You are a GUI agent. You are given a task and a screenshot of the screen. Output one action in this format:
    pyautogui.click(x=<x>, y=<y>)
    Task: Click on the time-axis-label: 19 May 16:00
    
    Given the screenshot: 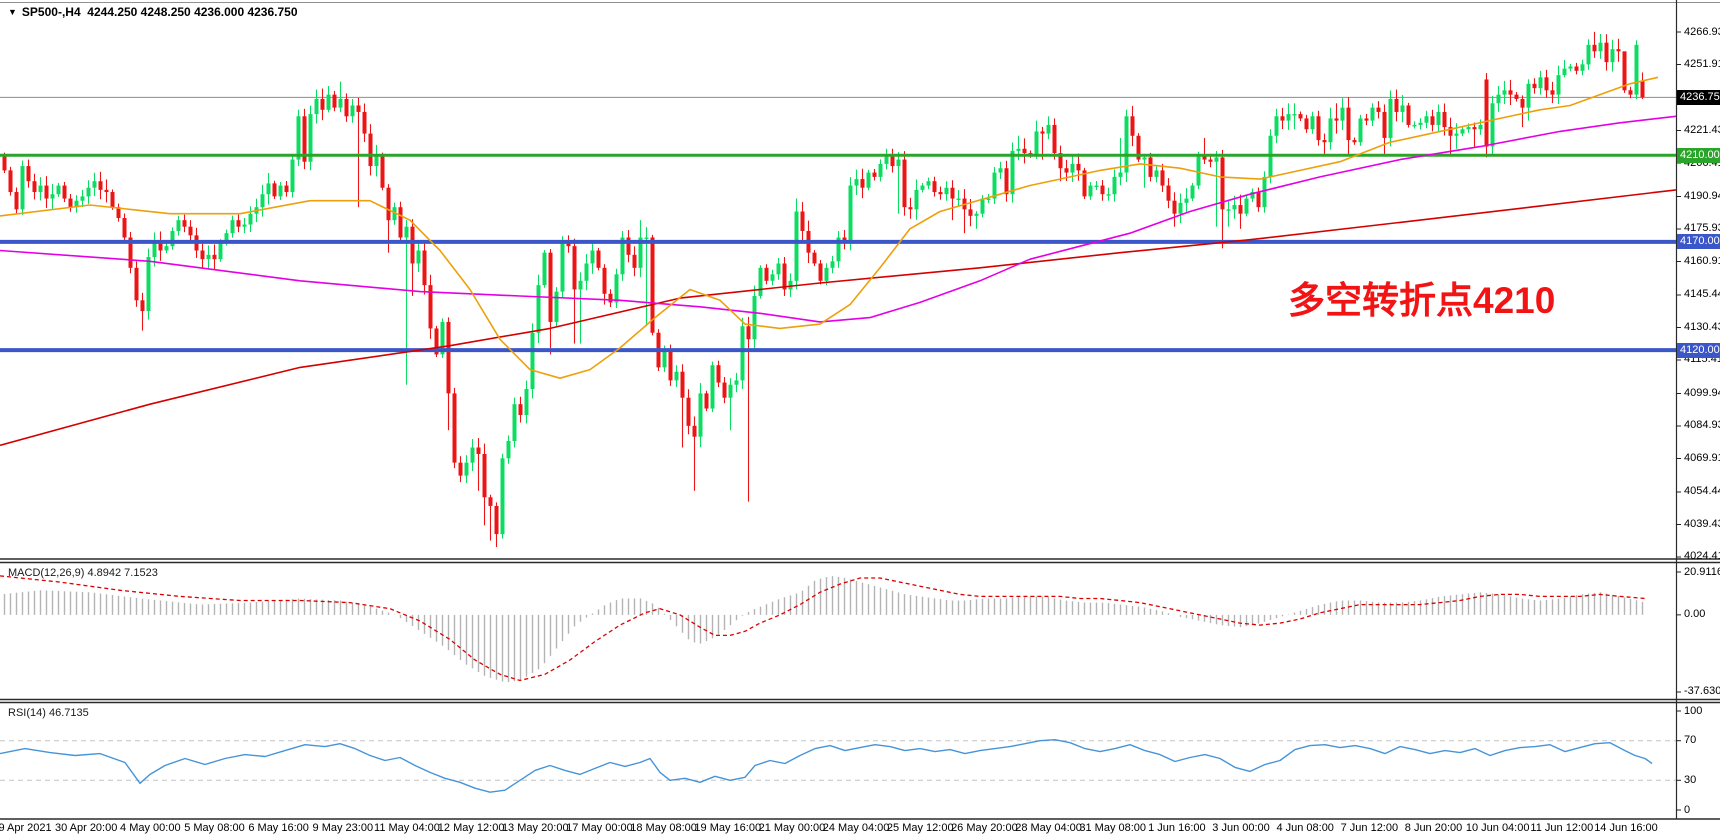 What is the action you would take?
    pyautogui.click(x=728, y=828)
    